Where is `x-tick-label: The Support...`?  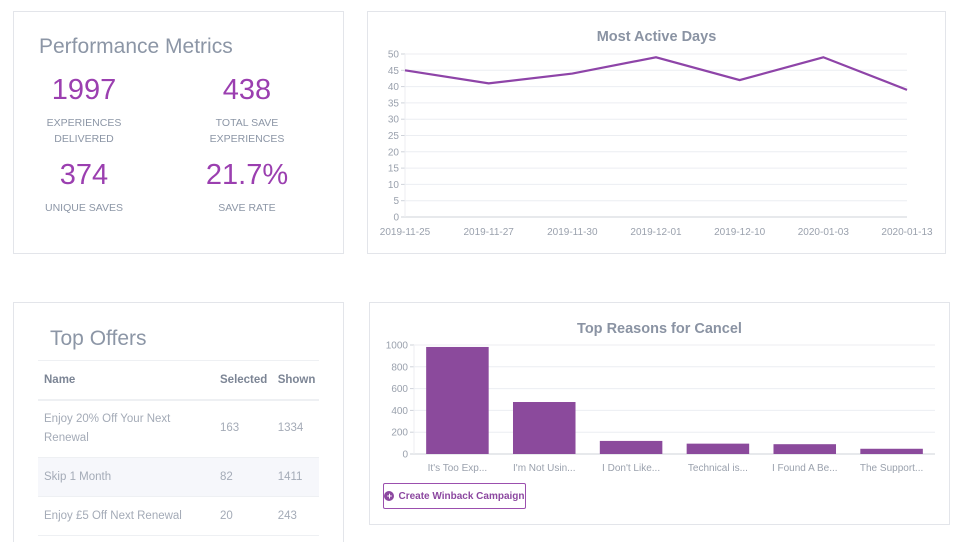 x-tick-label: The Support... is located at coordinates (891, 468).